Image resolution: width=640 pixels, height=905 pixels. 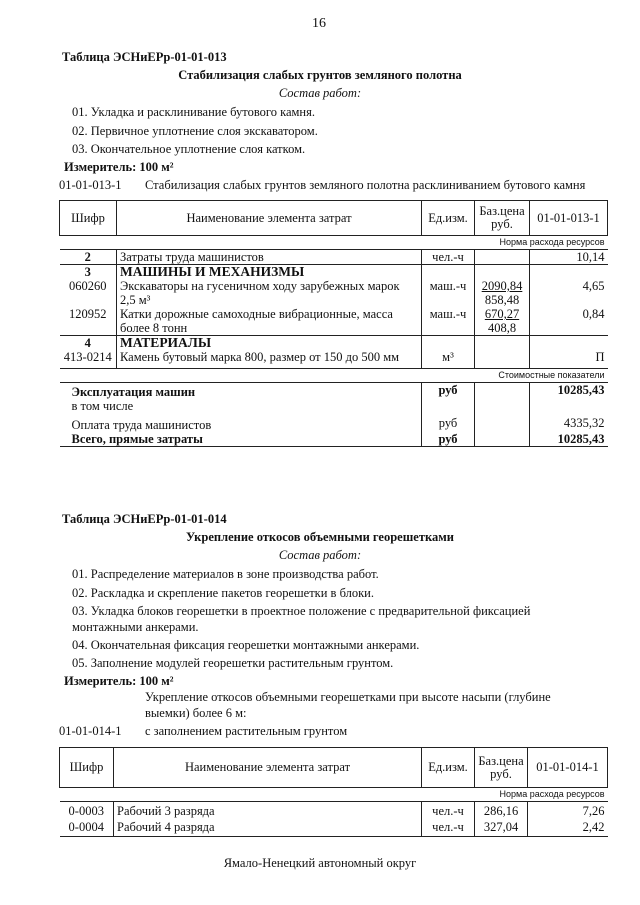 I want to click on cell: Затраты труда машинистов, so click(x=269, y=257).